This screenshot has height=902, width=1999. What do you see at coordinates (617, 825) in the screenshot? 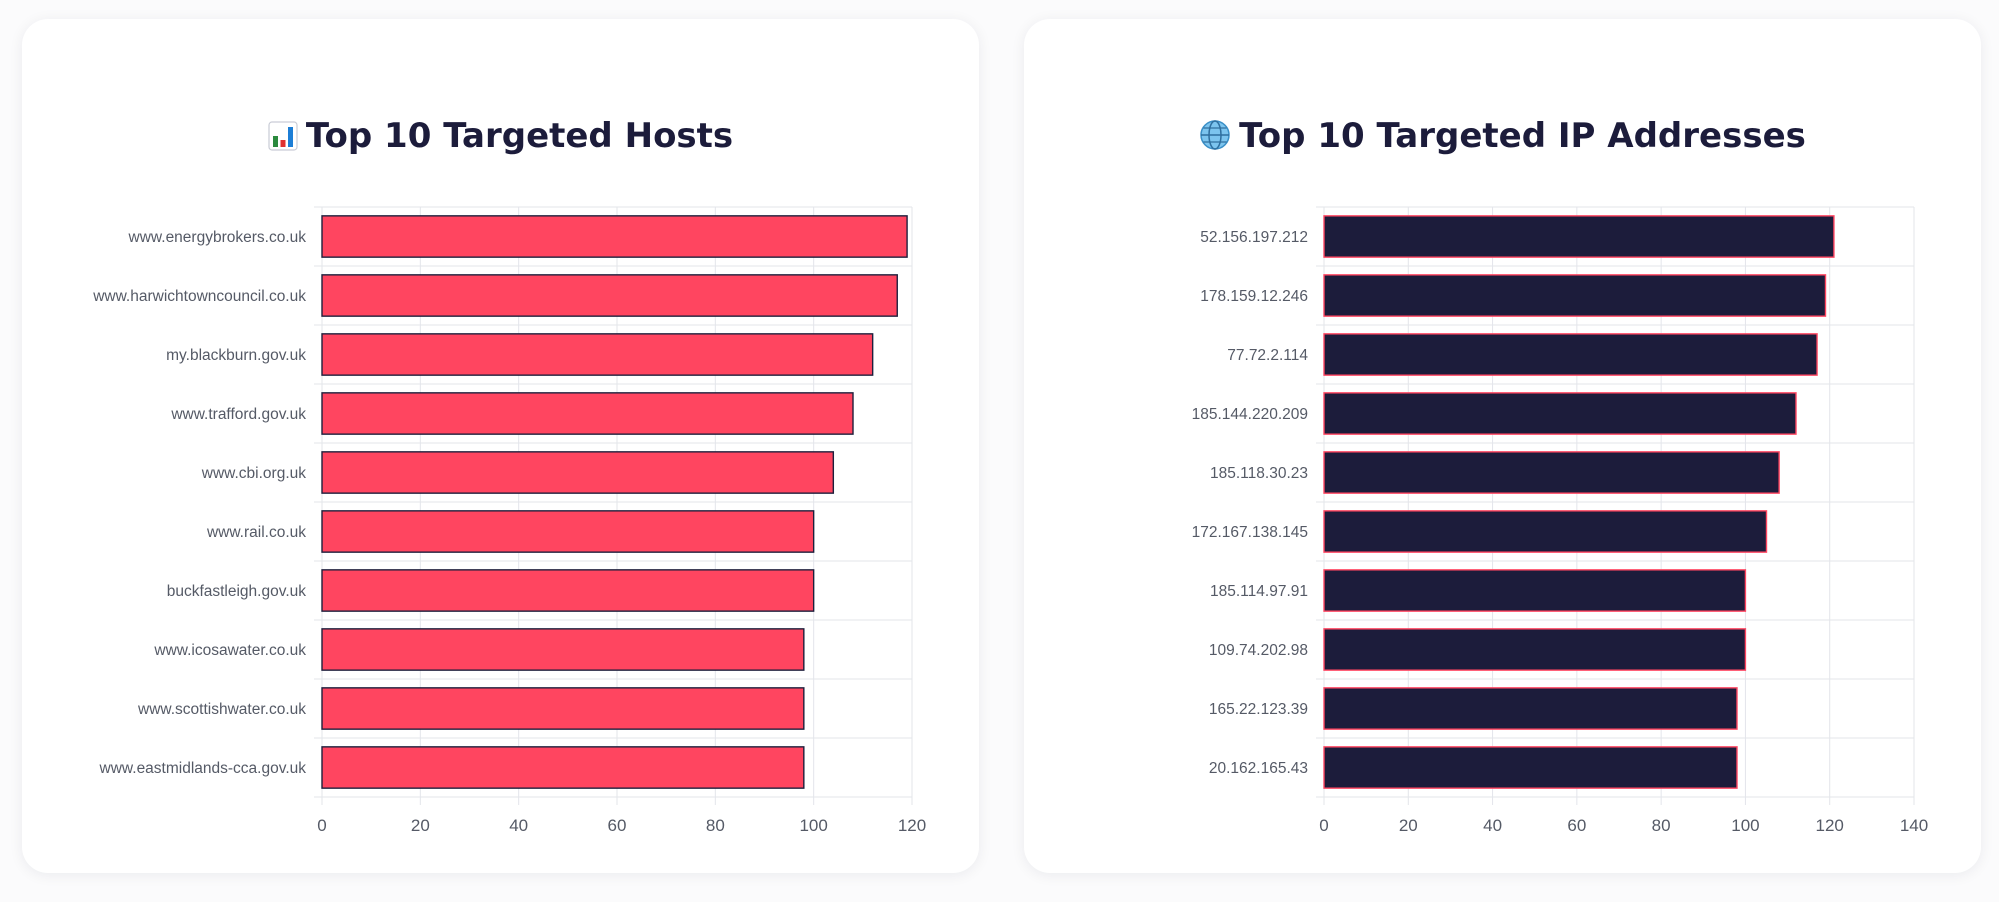
I see `hosts-x-tick-label: 60` at bounding box center [617, 825].